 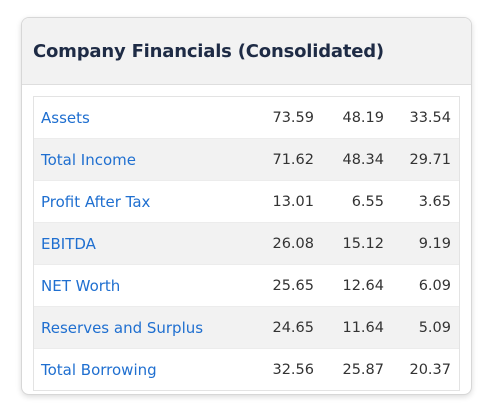 What do you see at coordinates (142, 201) in the screenshot?
I see `row-label-link: Profit After Tax` at bounding box center [142, 201].